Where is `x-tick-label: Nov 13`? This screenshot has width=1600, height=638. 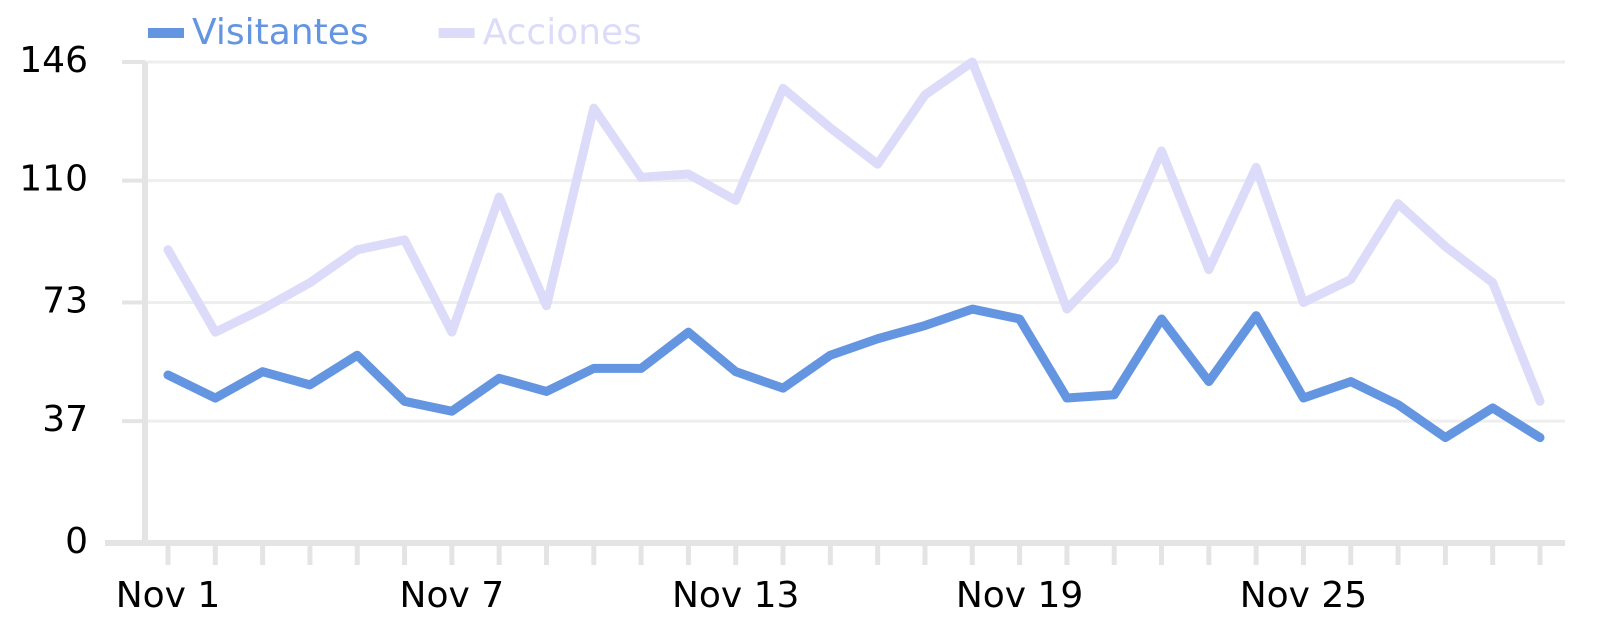 x-tick-label: Nov 13 is located at coordinates (736, 595).